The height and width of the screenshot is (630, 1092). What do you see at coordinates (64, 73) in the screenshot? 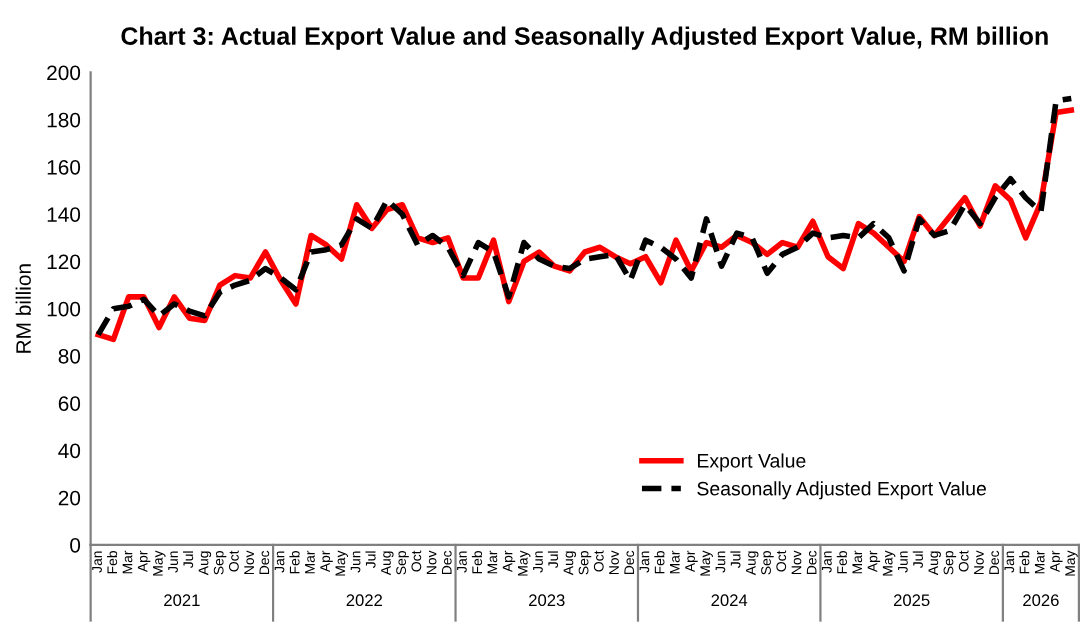
I see `y-tick-label: 200` at bounding box center [64, 73].